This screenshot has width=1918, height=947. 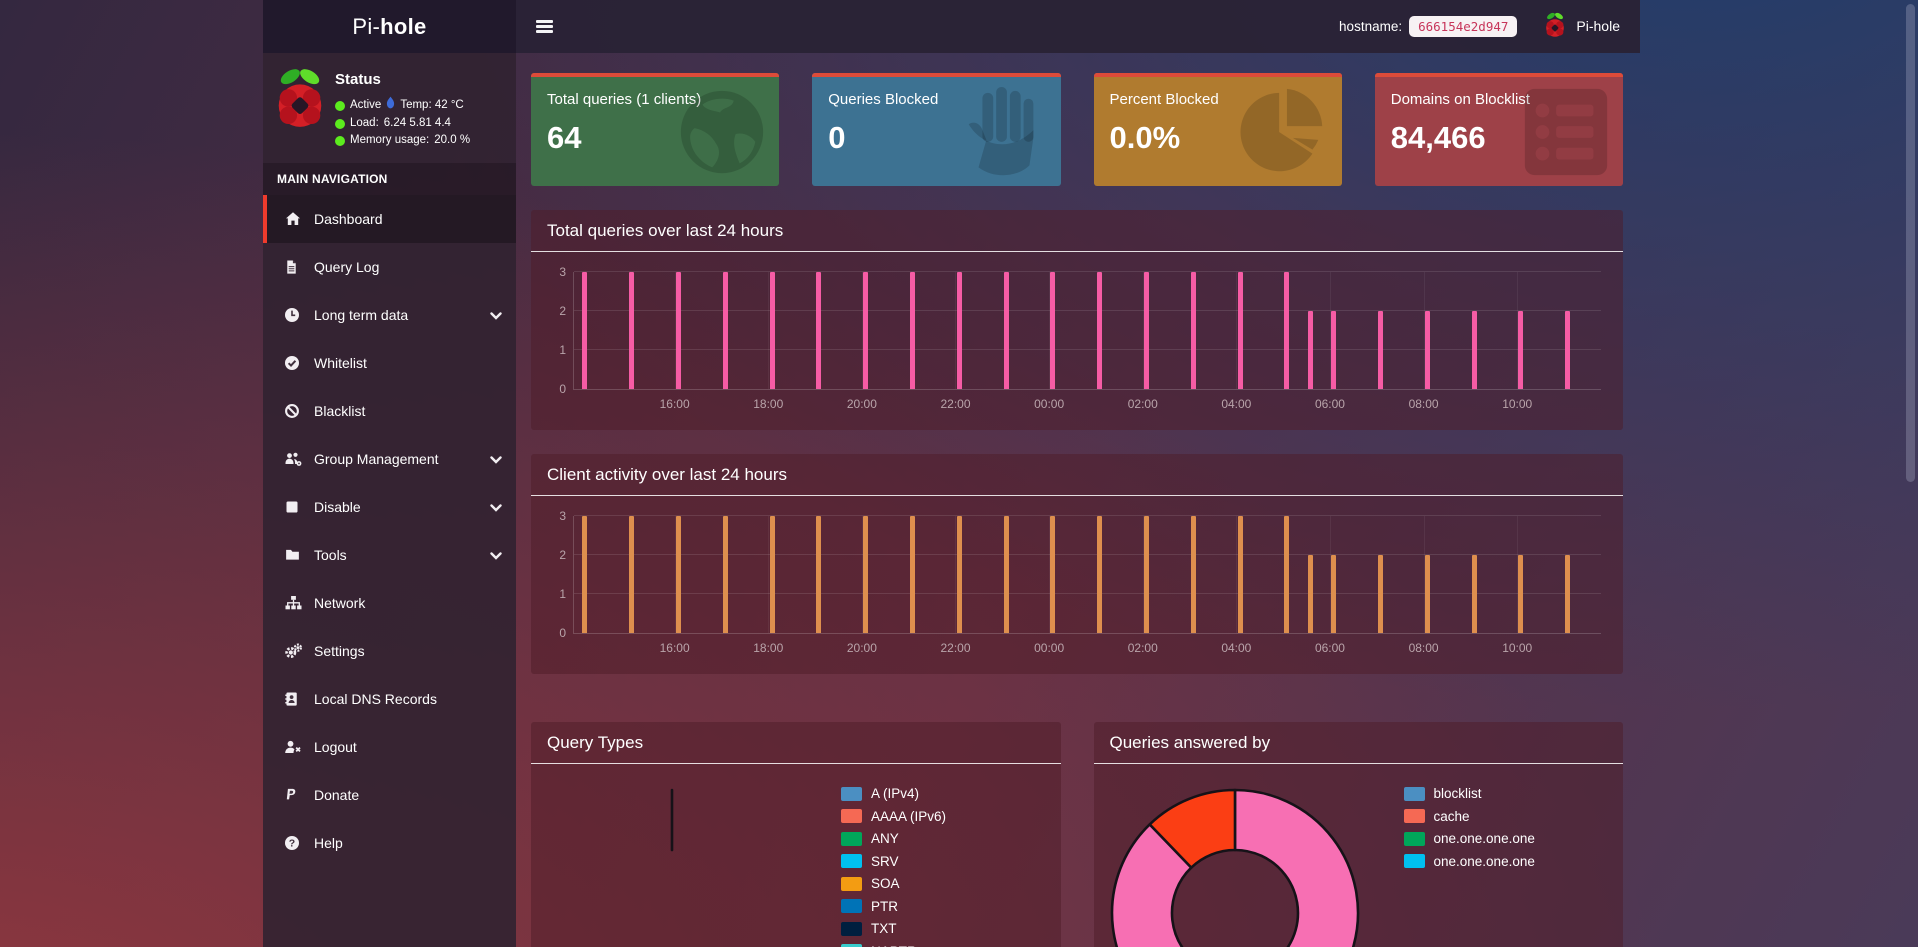 I want to click on sidebar-item-blacklist: Blacklist, so click(x=389, y=411).